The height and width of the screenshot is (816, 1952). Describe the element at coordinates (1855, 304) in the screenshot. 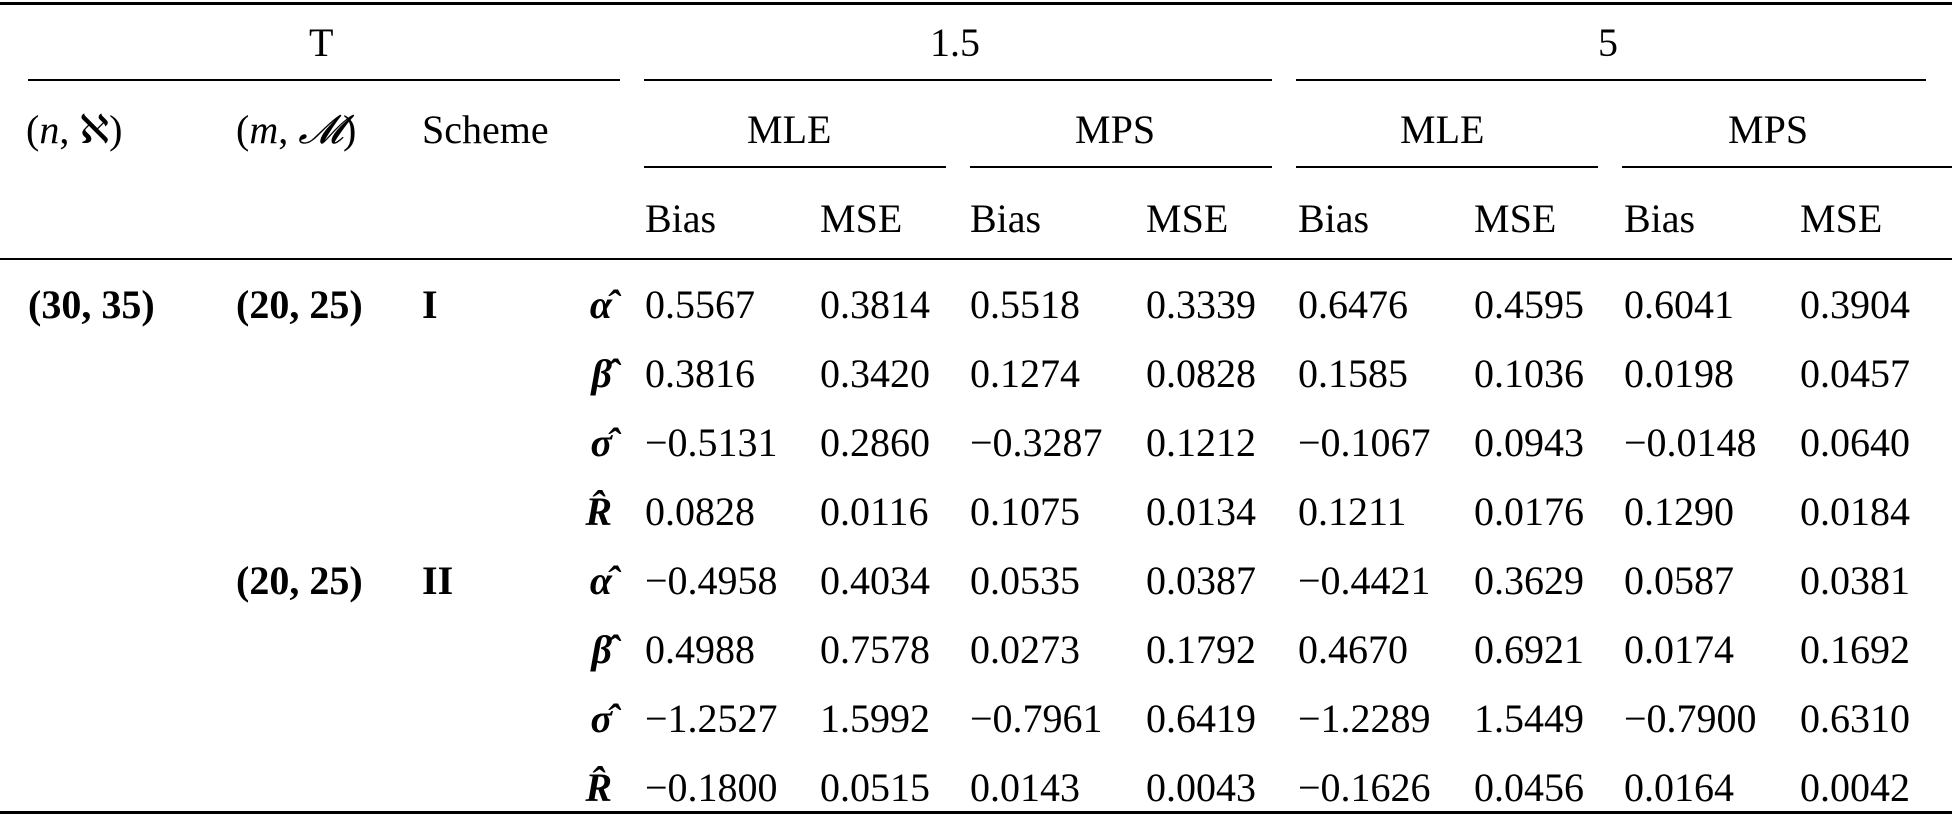

I see `cell-value: 0.3904` at that location.